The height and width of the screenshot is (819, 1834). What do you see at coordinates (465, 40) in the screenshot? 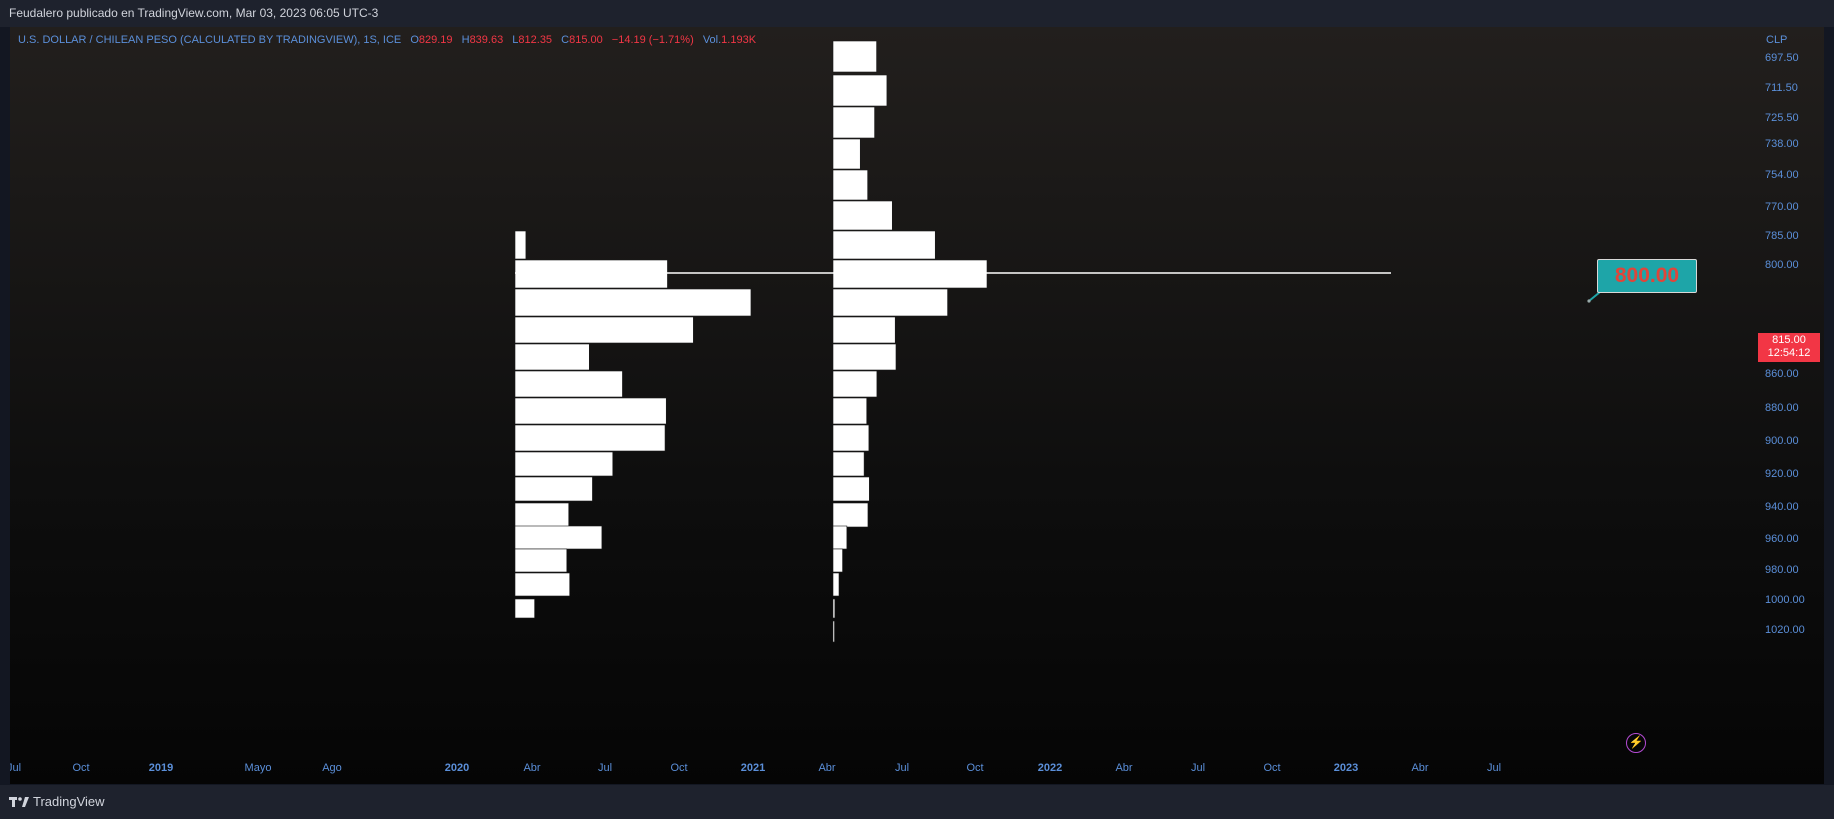
I see `legend-high-label: H` at bounding box center [465, 40].